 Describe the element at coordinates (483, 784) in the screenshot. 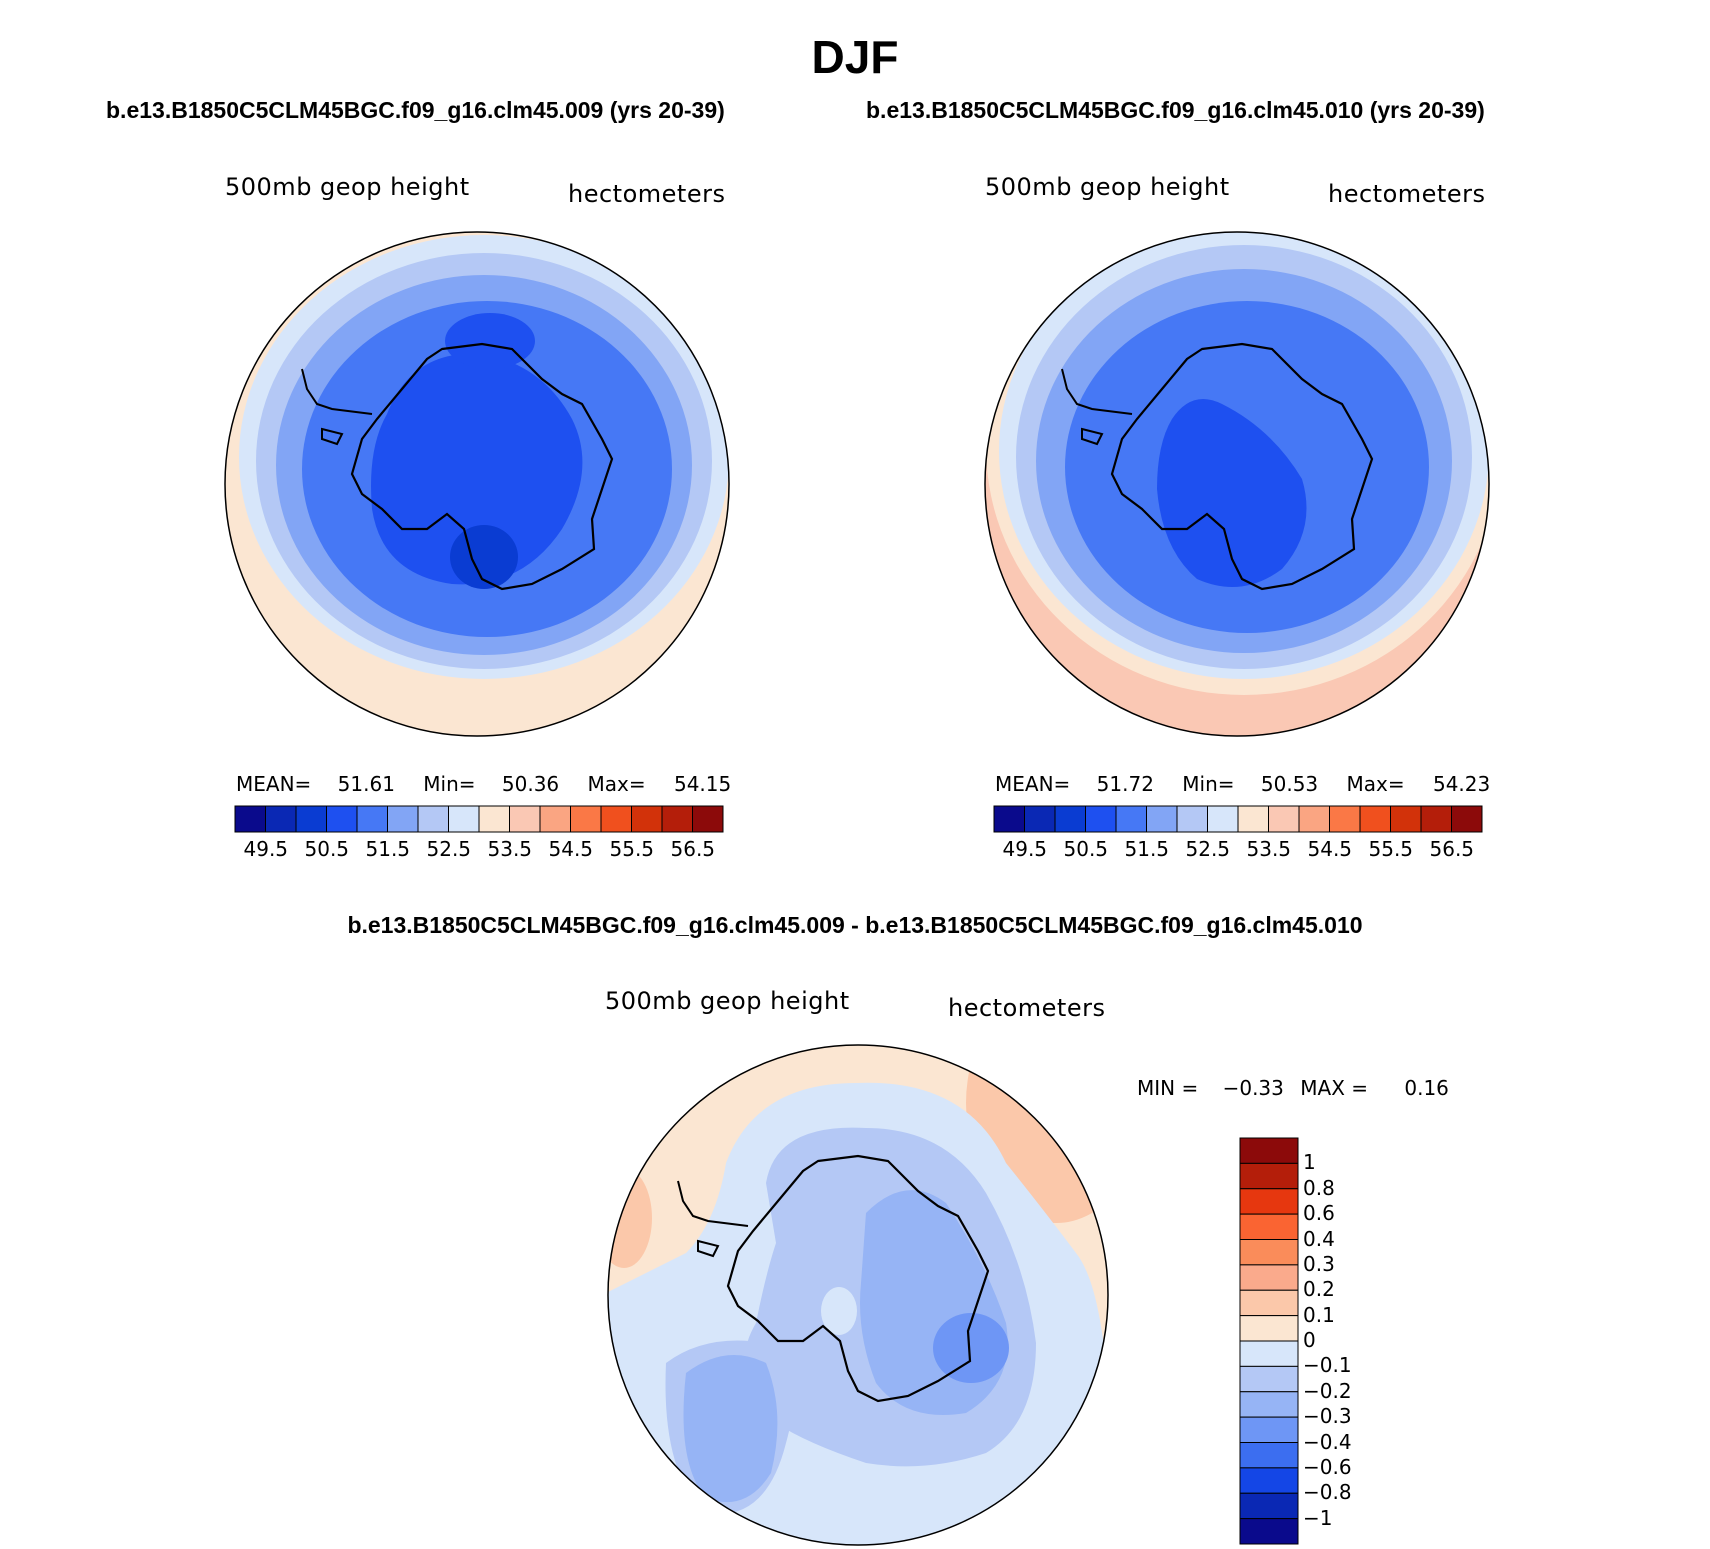

I see `panel-1-stats: MEAN= 51.61 Min= 50.36 Max= 54.15` at that location.